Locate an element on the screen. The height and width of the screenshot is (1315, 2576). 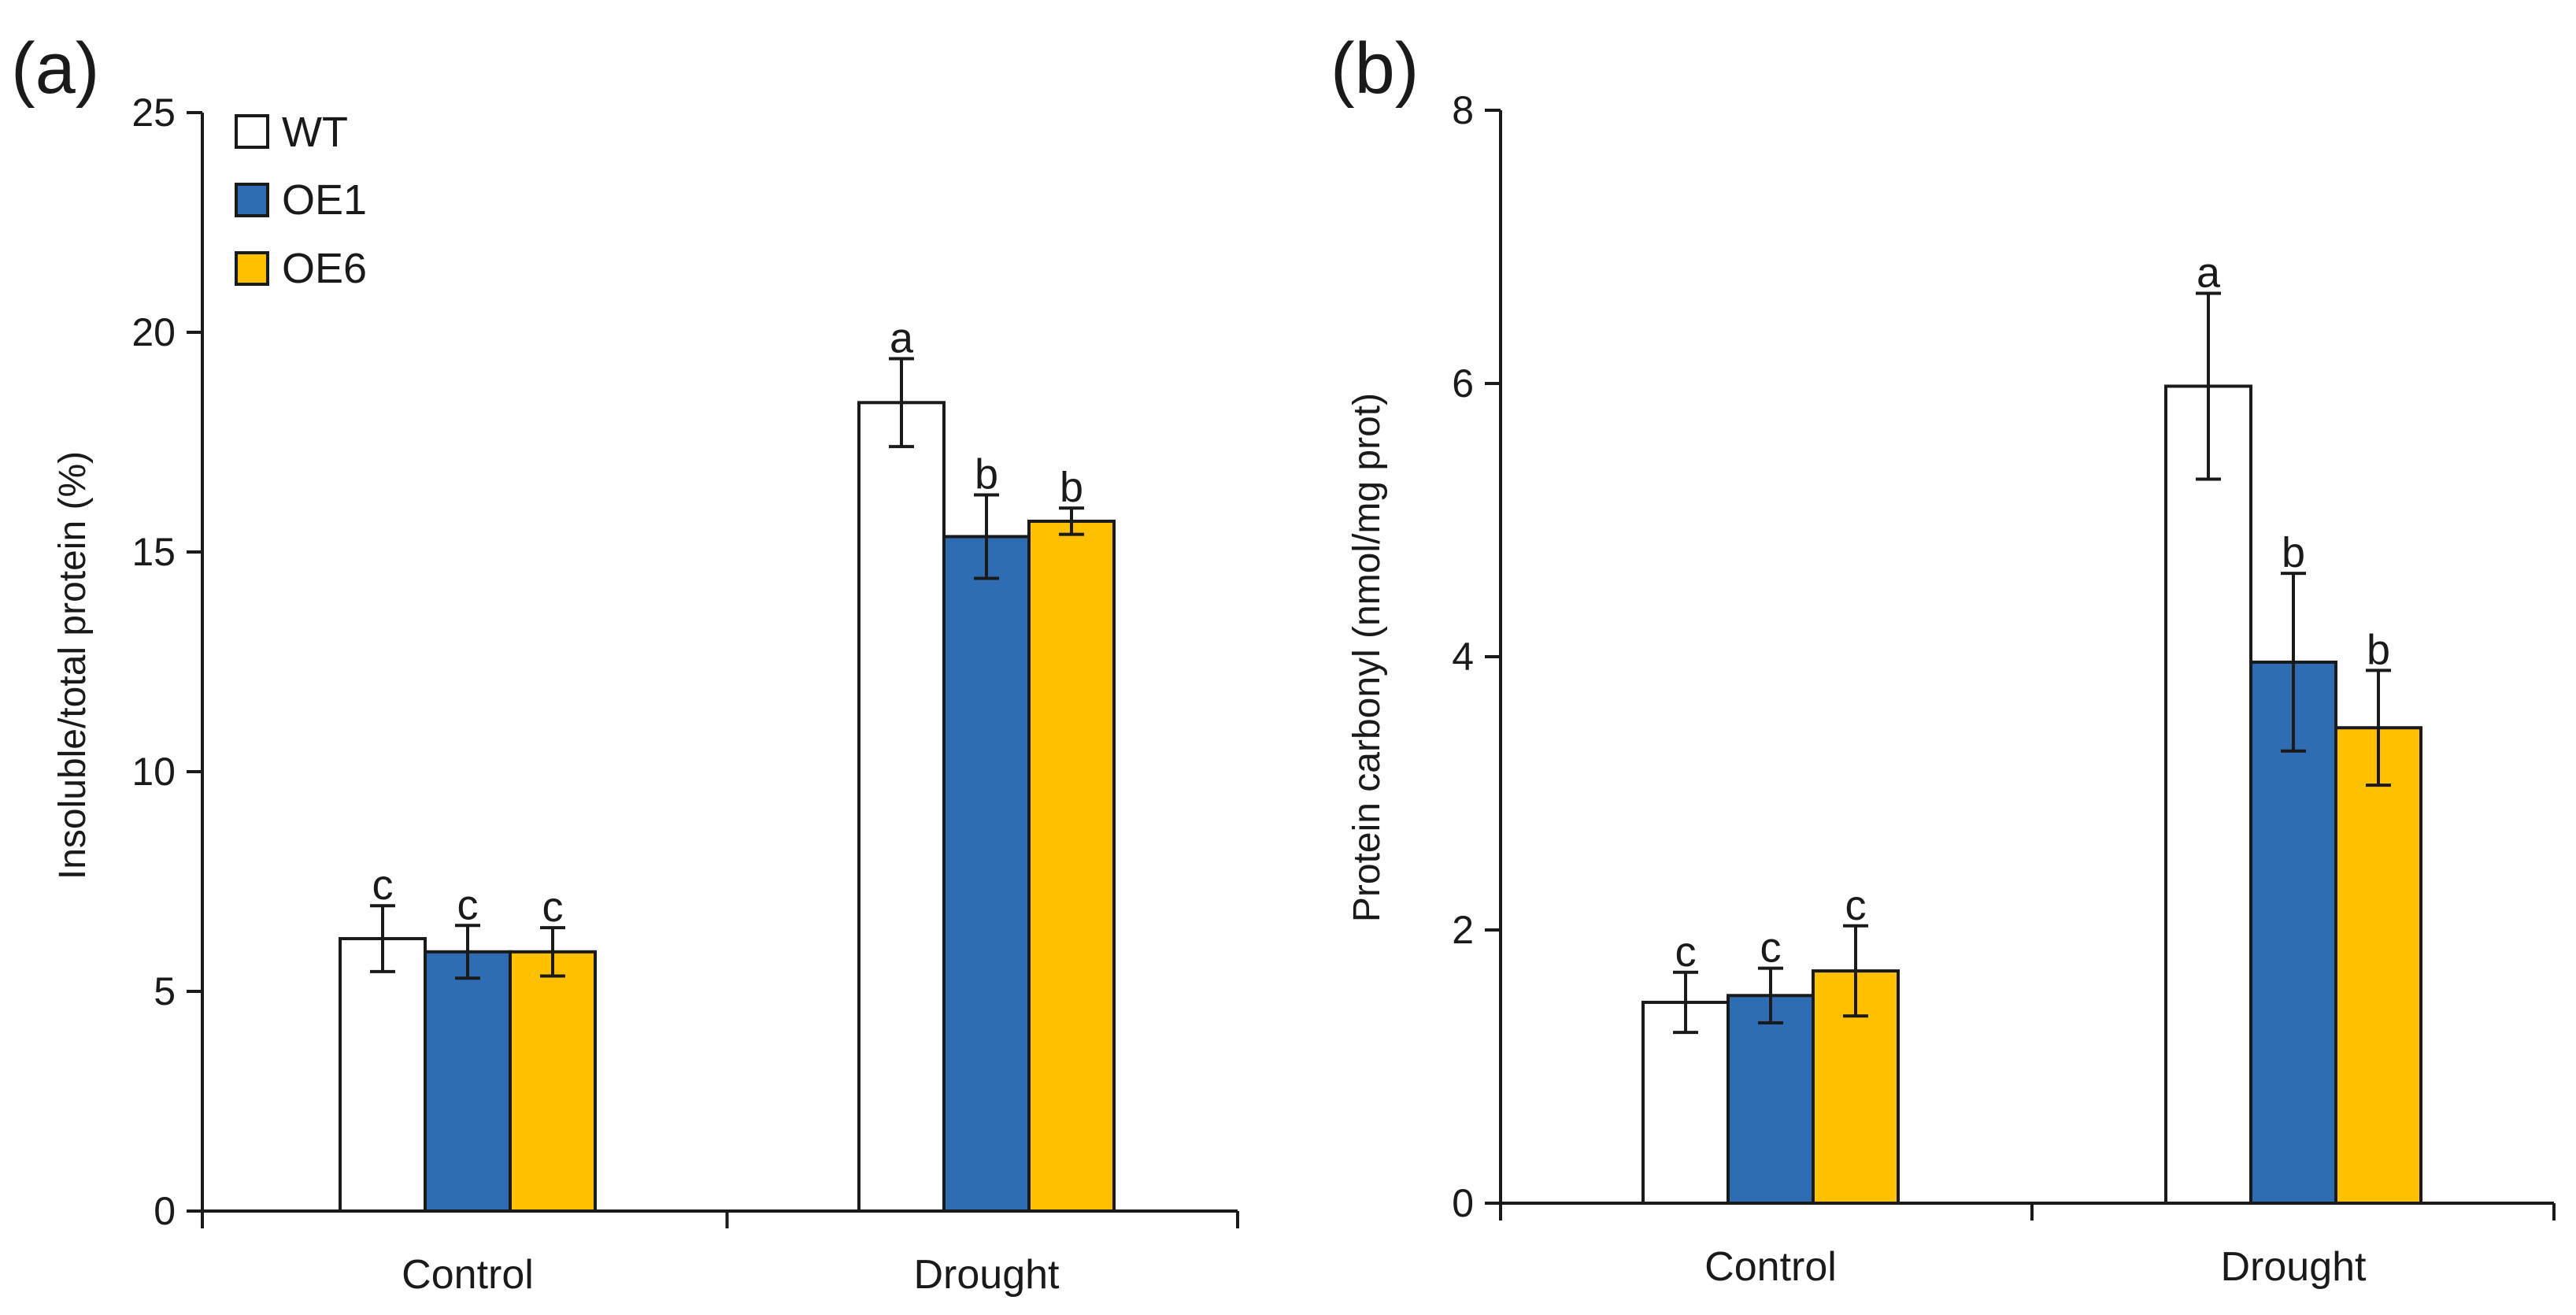
panel-a-y-tick-label: 15 is located at coordinates (153, 552).